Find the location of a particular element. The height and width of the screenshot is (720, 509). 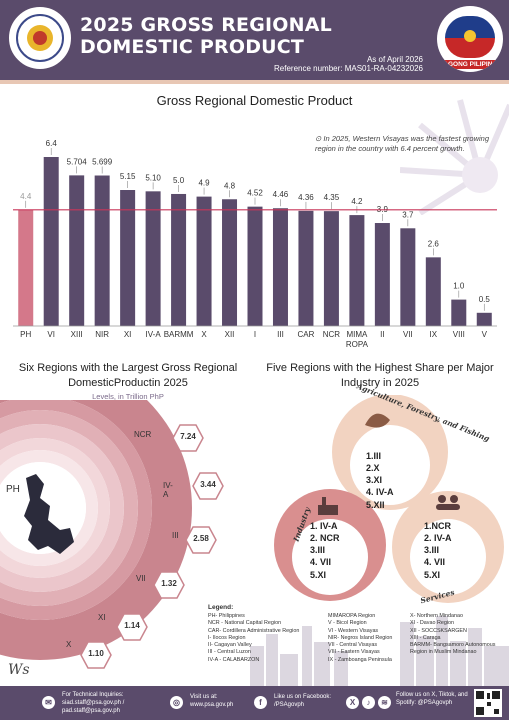

donut-ring-xi is located at coordinates (55, 508).